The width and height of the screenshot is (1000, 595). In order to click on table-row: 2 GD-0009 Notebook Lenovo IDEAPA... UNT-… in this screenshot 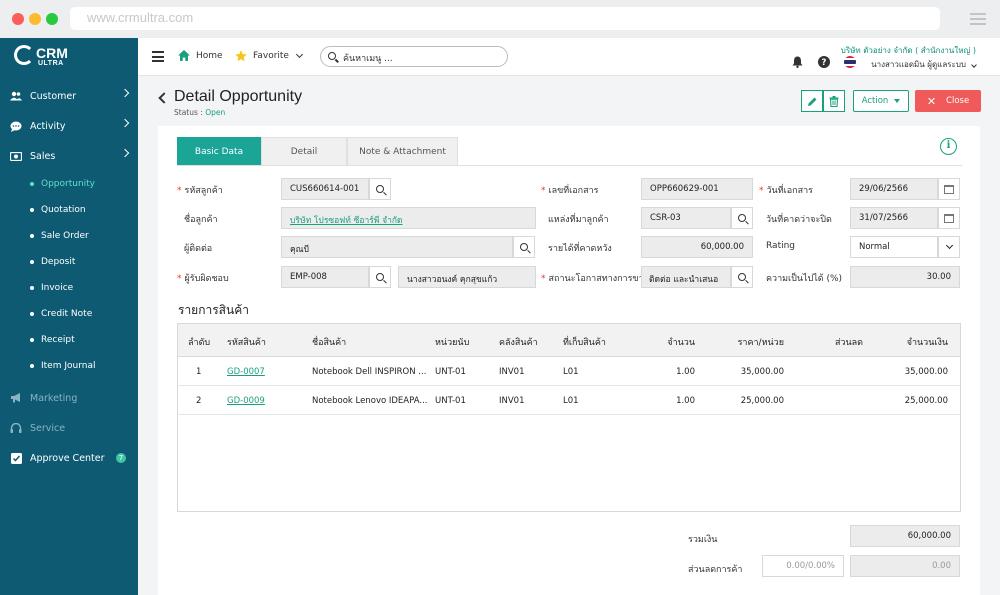, I will do `click(569, 400)`.